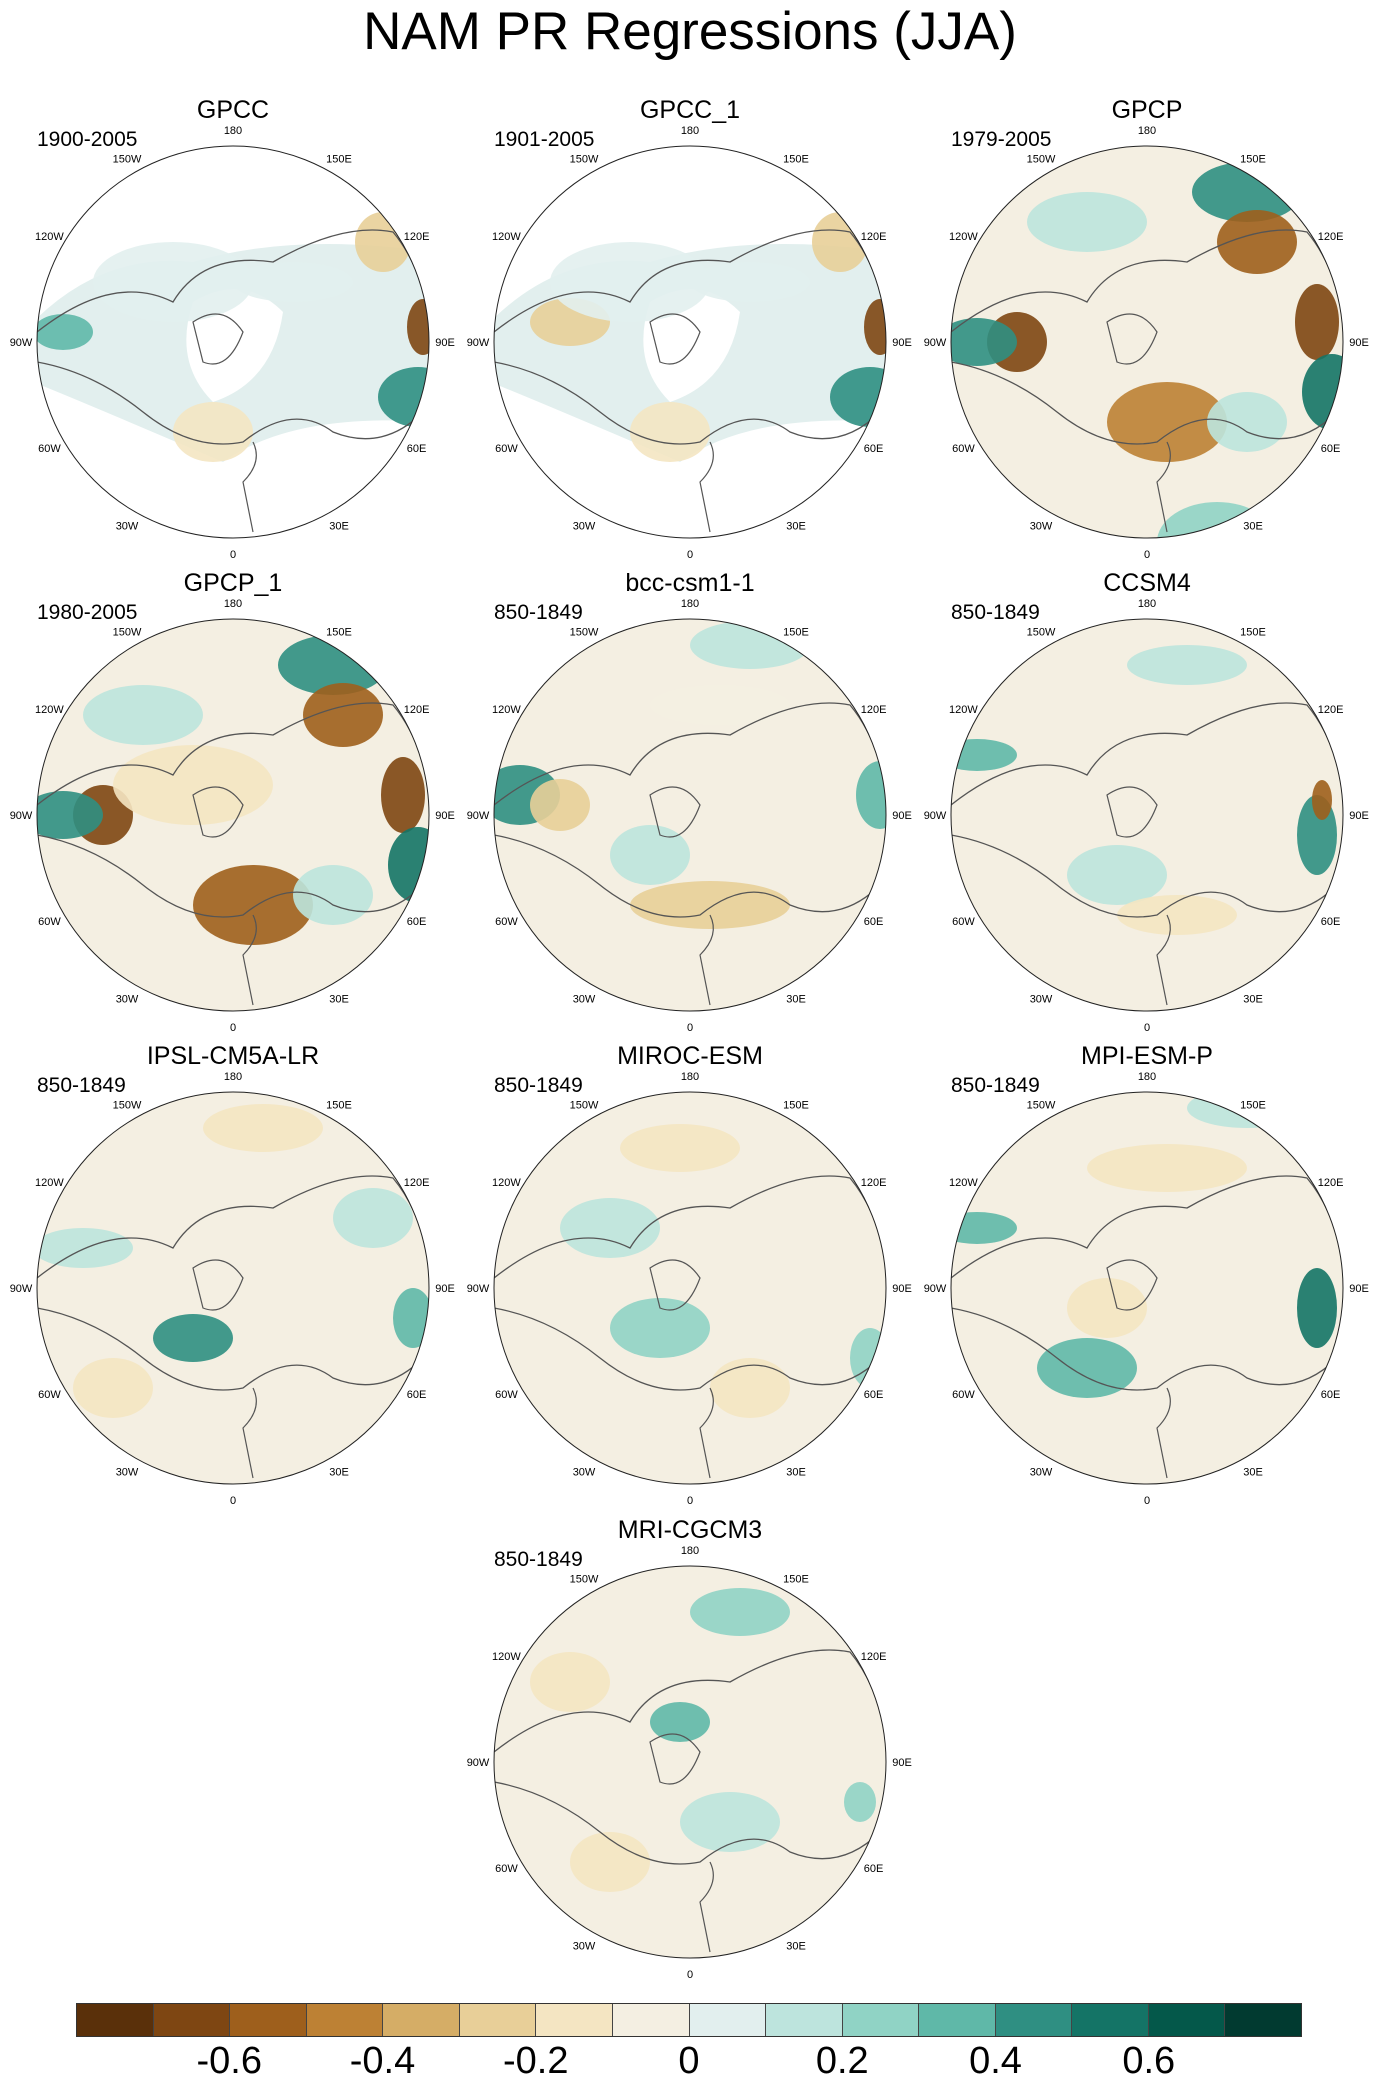  I want to click on panel-period: 1900-2005, so click(87, 139).